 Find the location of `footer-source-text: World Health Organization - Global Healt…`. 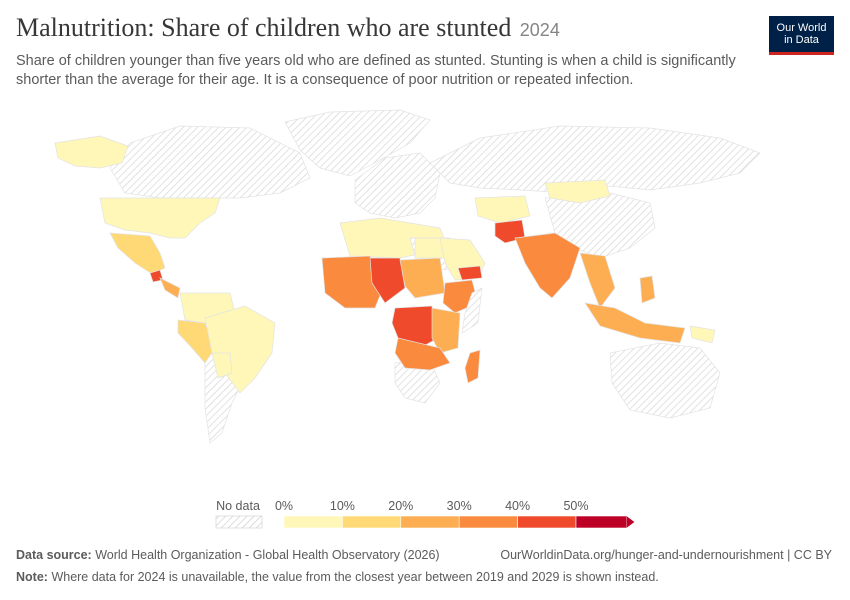

footer-source-text: World Health Organization - Global Healt… is located at coordinates (267, 555).